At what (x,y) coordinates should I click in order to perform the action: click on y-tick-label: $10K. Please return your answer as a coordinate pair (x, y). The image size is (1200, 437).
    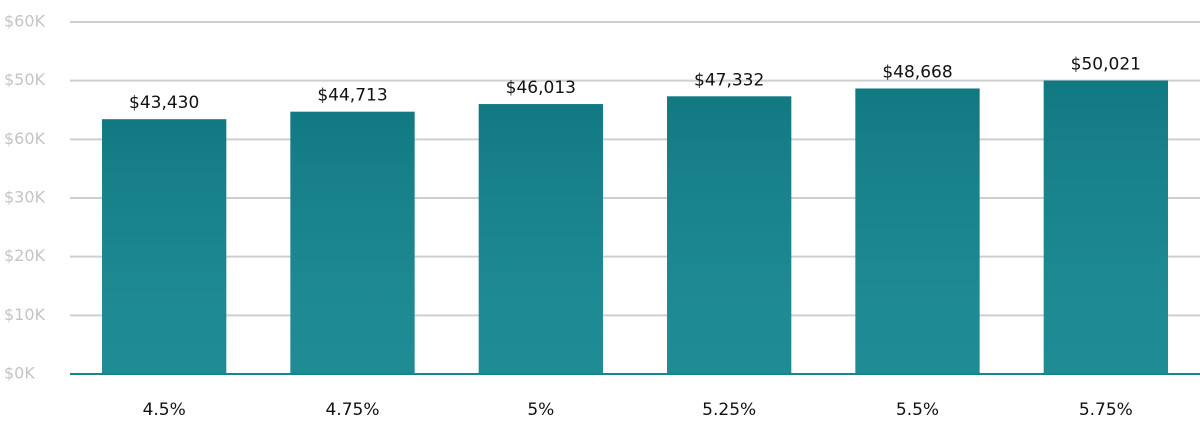
    Looking at the image, I should click on (25, 314).